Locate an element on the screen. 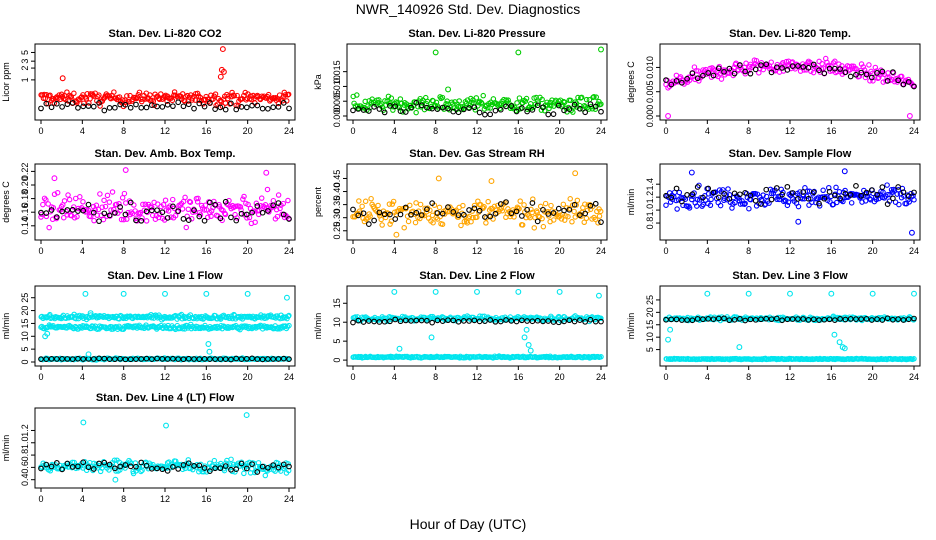  y-tick-label: 0.005 is located at coordinates (337, 101).